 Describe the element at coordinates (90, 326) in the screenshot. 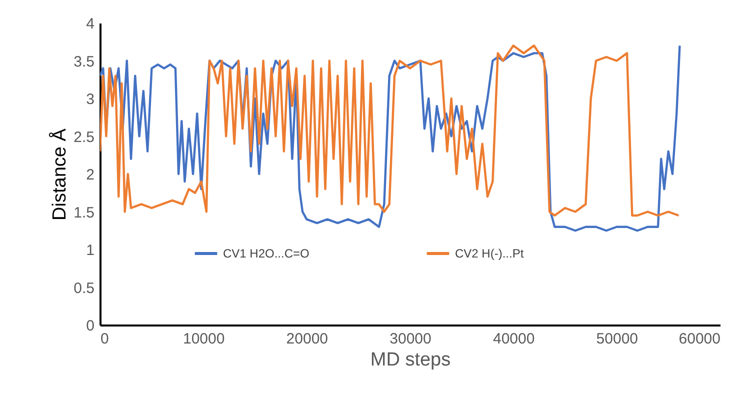

I see `y-tick-label: 0` at that location.